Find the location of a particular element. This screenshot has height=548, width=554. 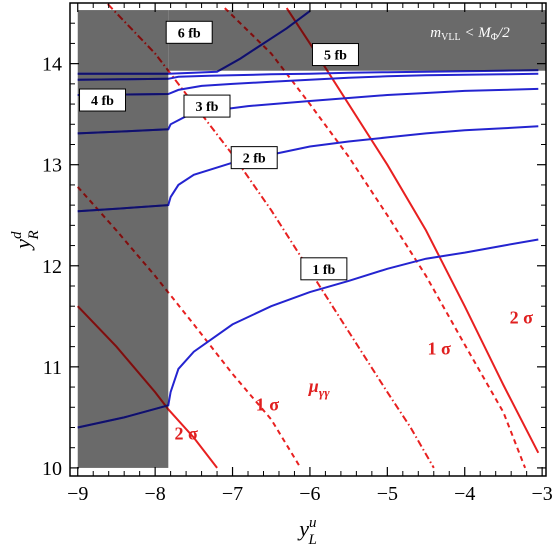

significance-label-3-1: 2 σ is located at coordinates (522, 317).